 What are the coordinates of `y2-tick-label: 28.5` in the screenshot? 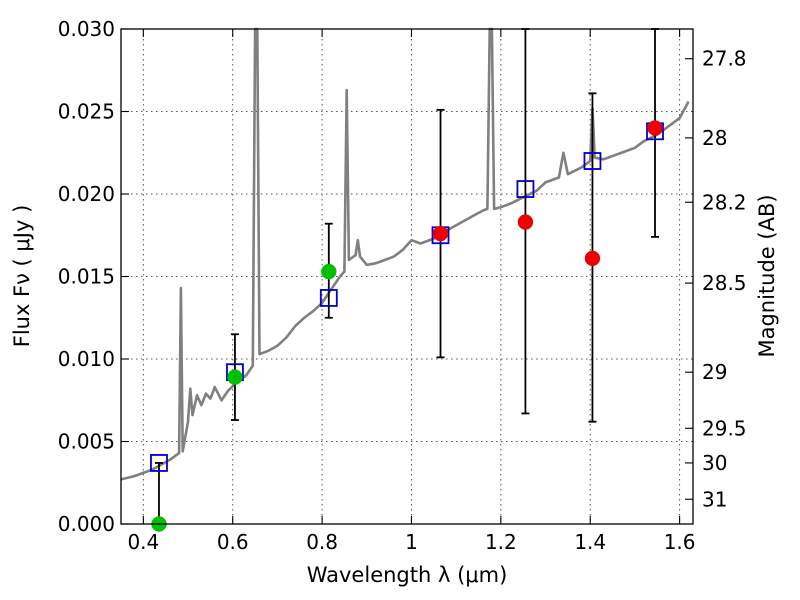 It's located at (724, 283).